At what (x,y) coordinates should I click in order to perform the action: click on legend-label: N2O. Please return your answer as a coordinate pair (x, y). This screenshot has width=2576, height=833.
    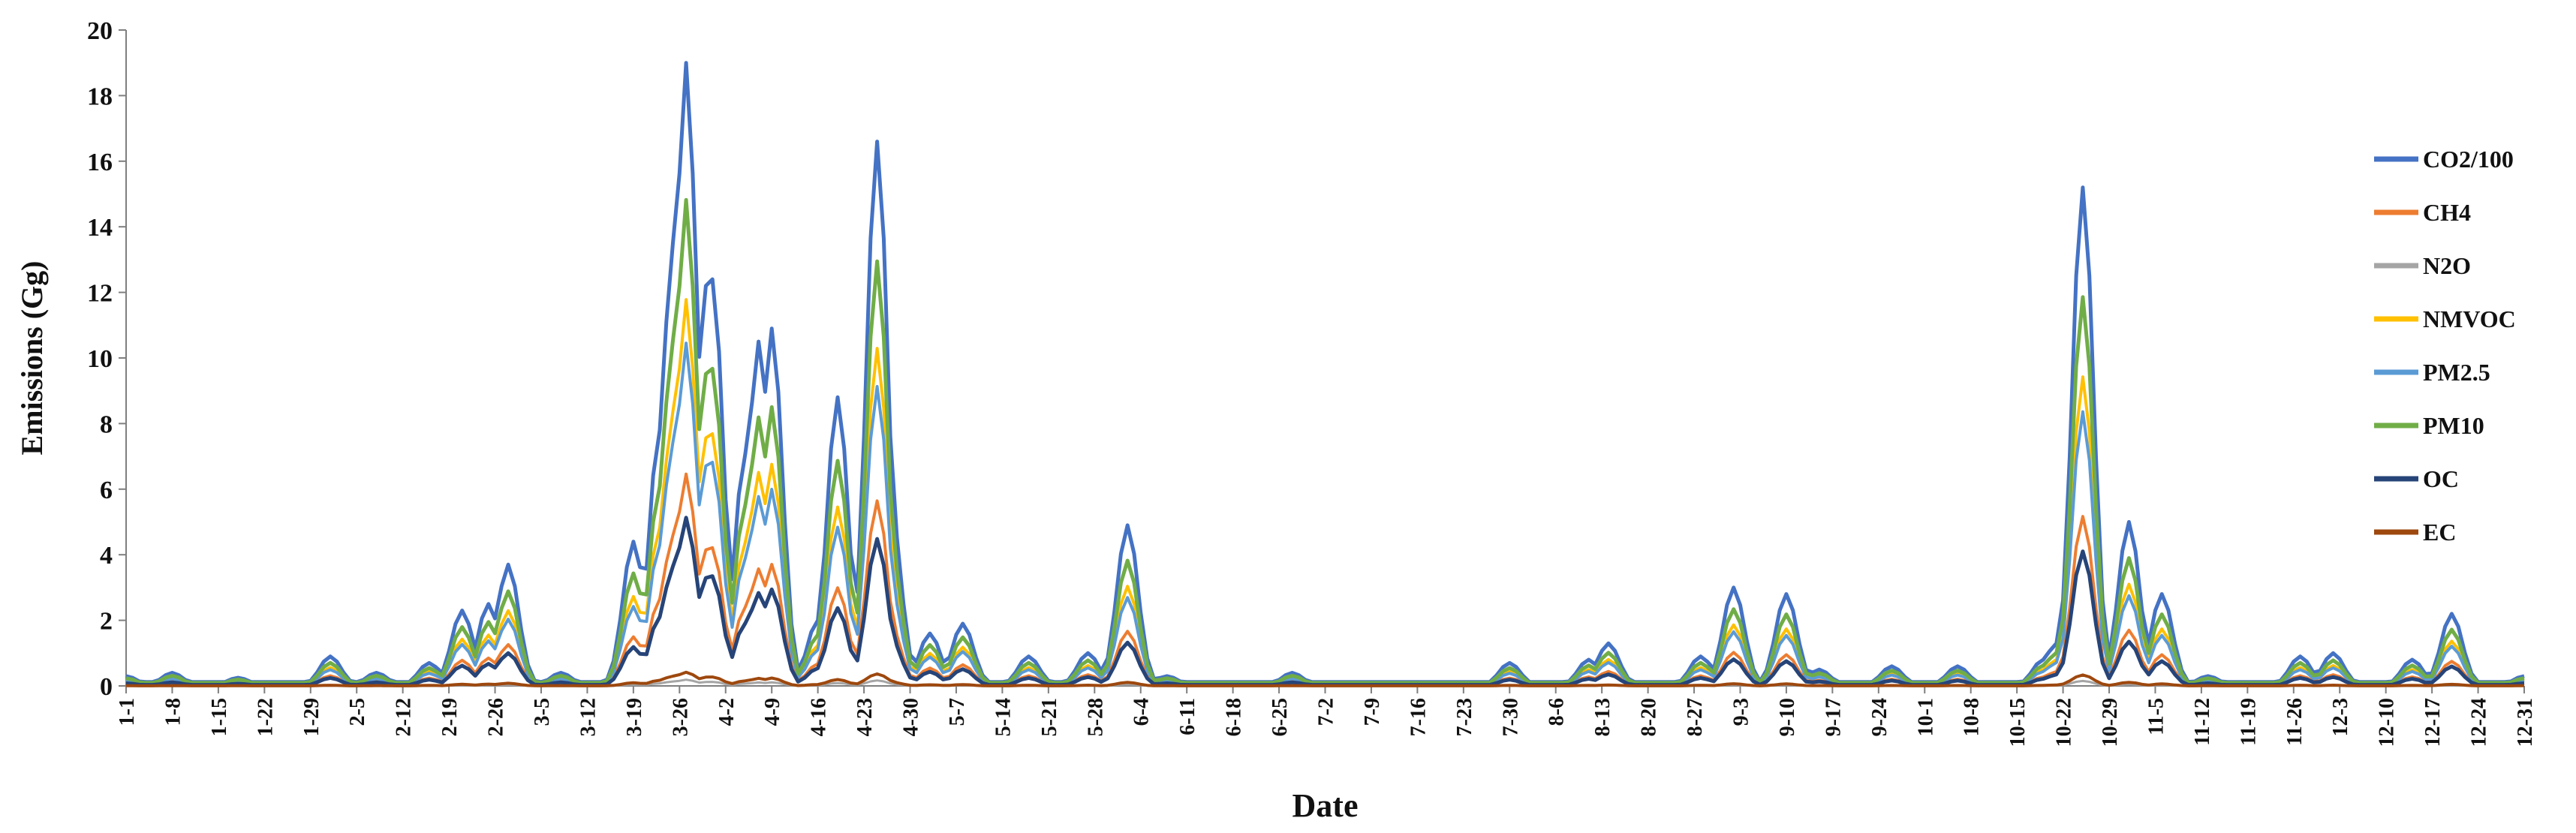
    Looking at the image, I should click on (2447, 265).